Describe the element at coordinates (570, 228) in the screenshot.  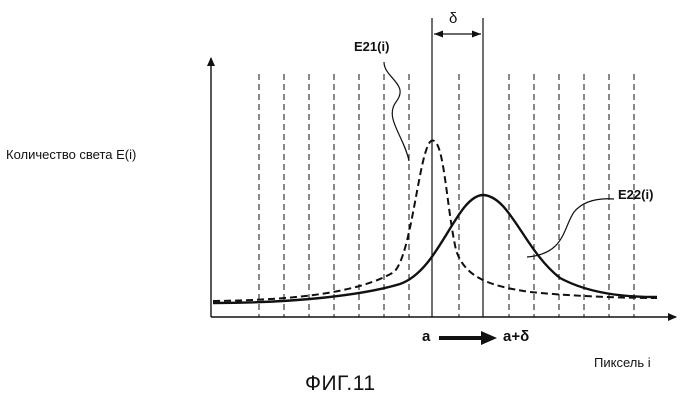
I see `leader-line-e22` at that location.